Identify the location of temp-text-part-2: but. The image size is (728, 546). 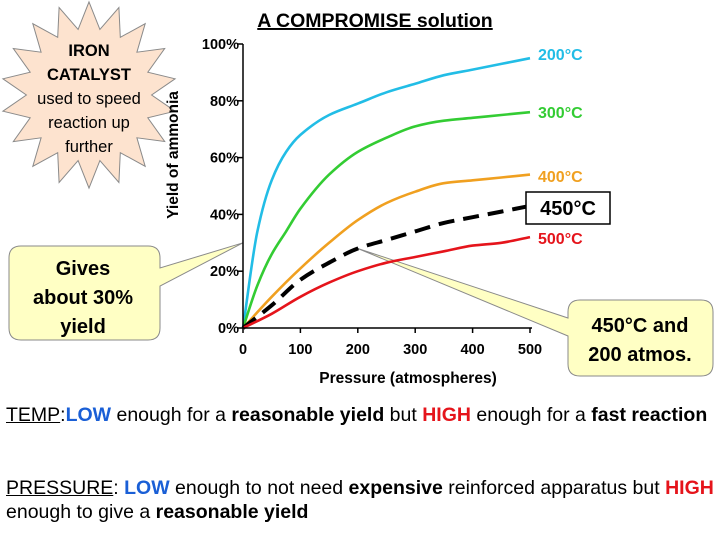
(403, 415).